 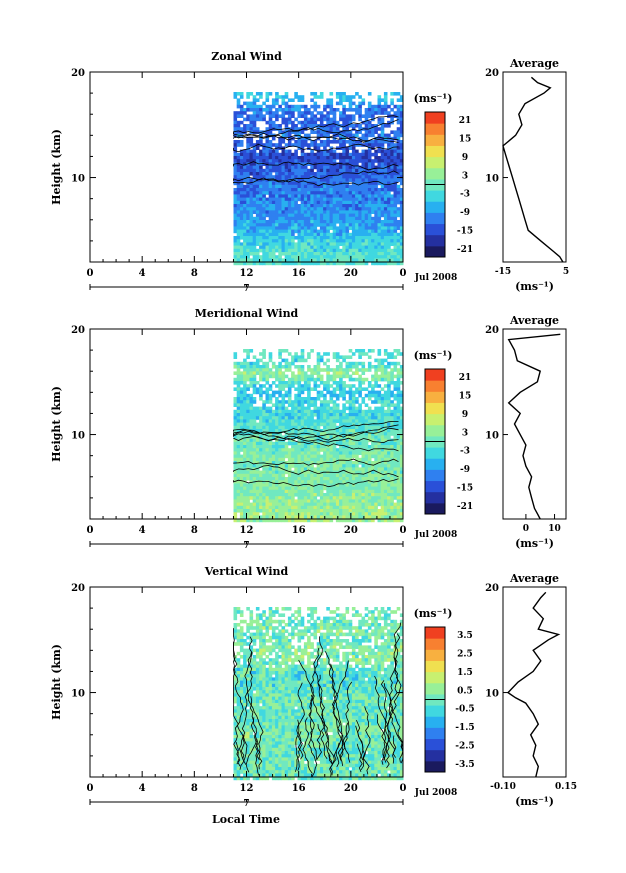 I want to click on colorbar-segment, so click(x=435, y=207).